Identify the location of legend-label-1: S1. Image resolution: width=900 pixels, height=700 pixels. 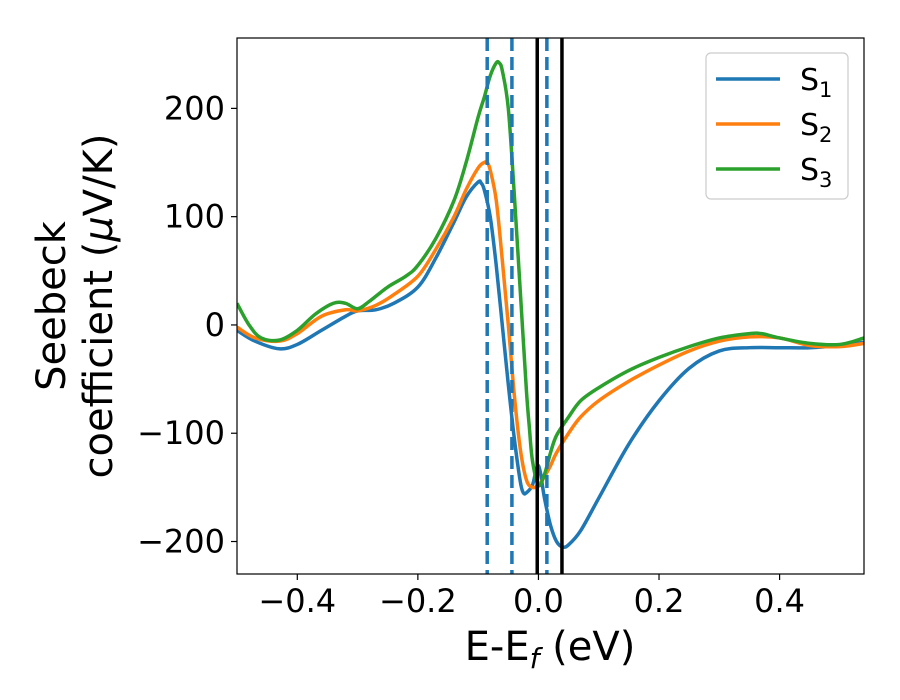
(816, 82).